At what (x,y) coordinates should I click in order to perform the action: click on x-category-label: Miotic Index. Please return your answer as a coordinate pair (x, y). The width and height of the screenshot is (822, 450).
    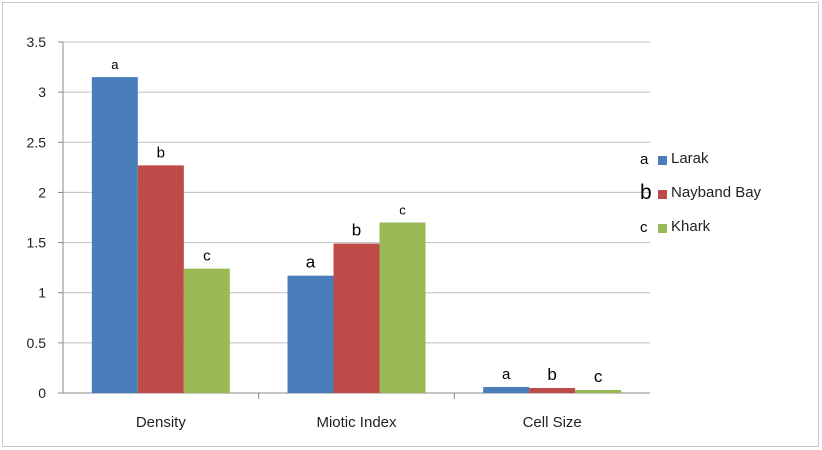
    Looking at the image, I should click on (356, 422).